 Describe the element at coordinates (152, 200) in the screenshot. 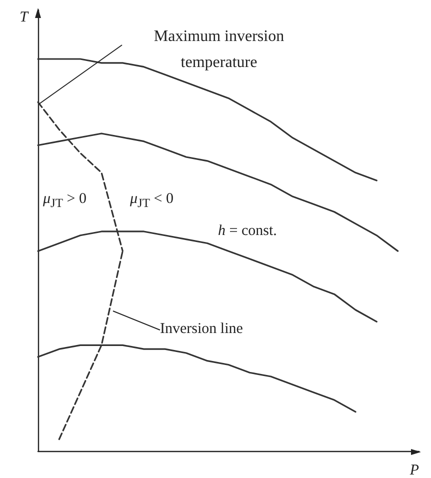

I see `annotation: μ$_{JT}$ < 0` at that location.